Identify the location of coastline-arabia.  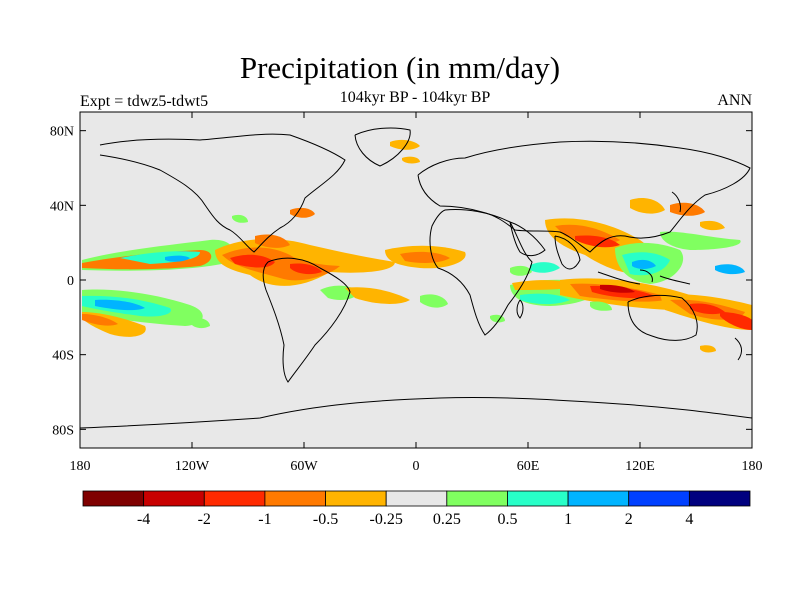
(527, 239).